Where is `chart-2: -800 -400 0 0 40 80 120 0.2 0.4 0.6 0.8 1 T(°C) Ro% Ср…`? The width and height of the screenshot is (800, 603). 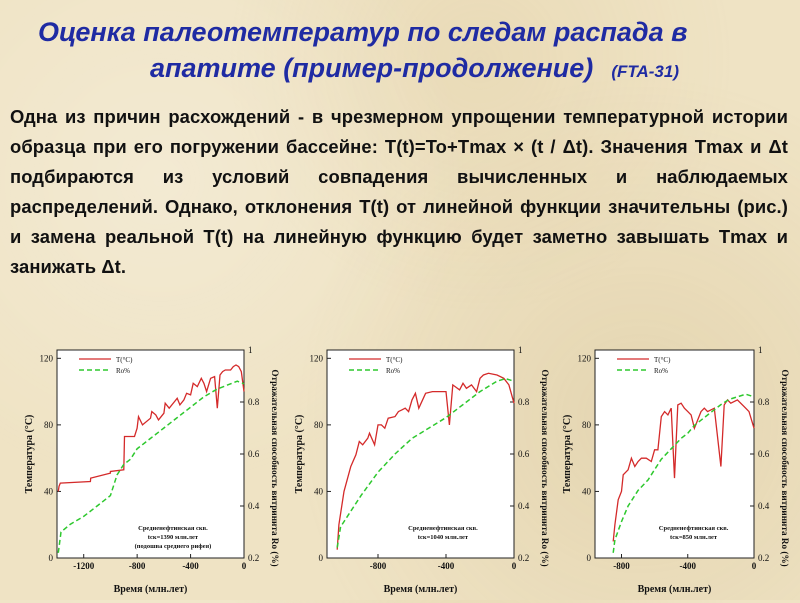
chart-2: -800 -400 0 0 40 80 120 0.2 0.4 0.6 0.8 1 T(°C) Ro% Ср… is located at coordinates (422, 470).